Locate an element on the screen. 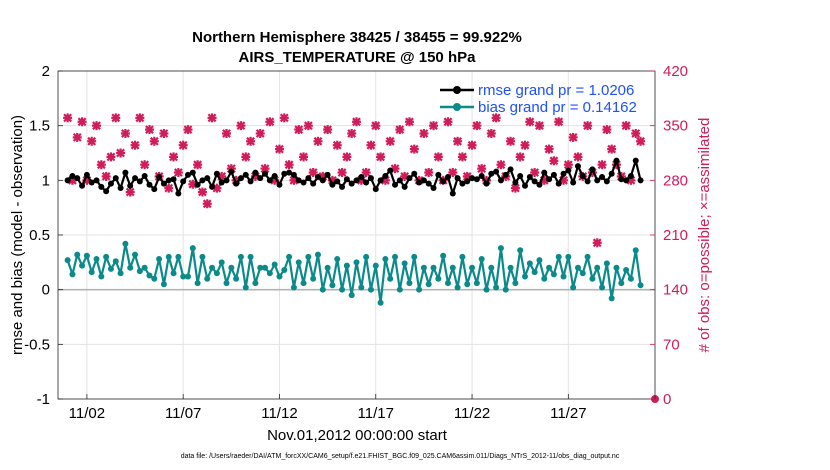 Image resolution: width=830 pixels, height=470 pixels. y-tick-label: 1 is located at coordinates (46, 180).